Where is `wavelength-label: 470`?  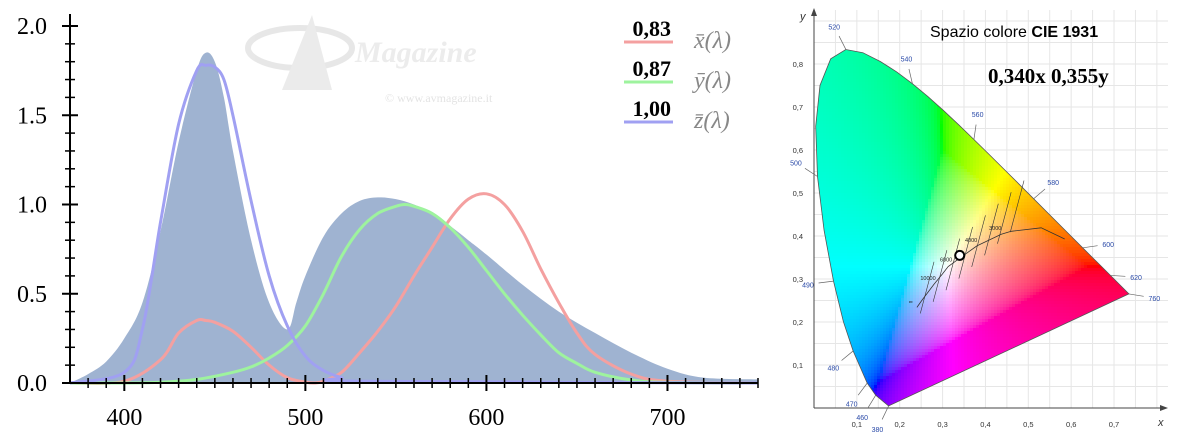
wavelength-label: 470 is located at coordinates (852, 405).